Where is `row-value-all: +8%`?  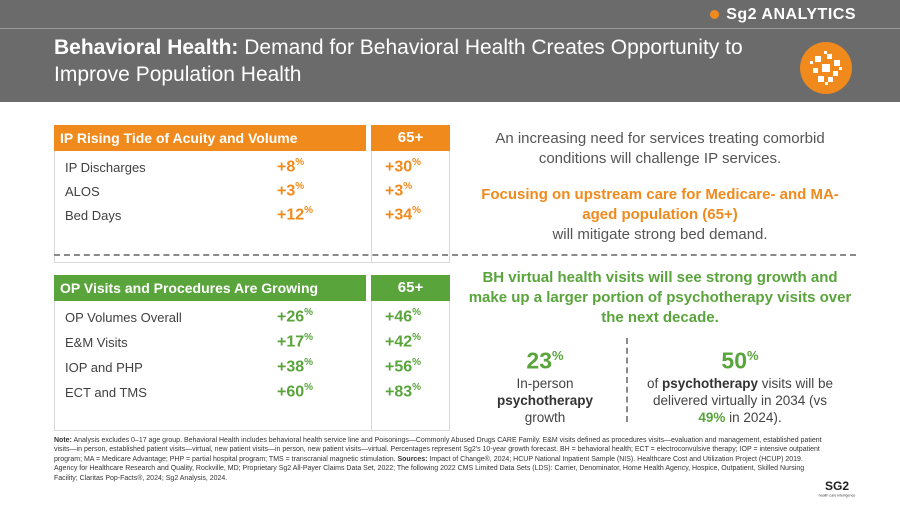
row-value-all: +8% is located at coordinates (291, 166).